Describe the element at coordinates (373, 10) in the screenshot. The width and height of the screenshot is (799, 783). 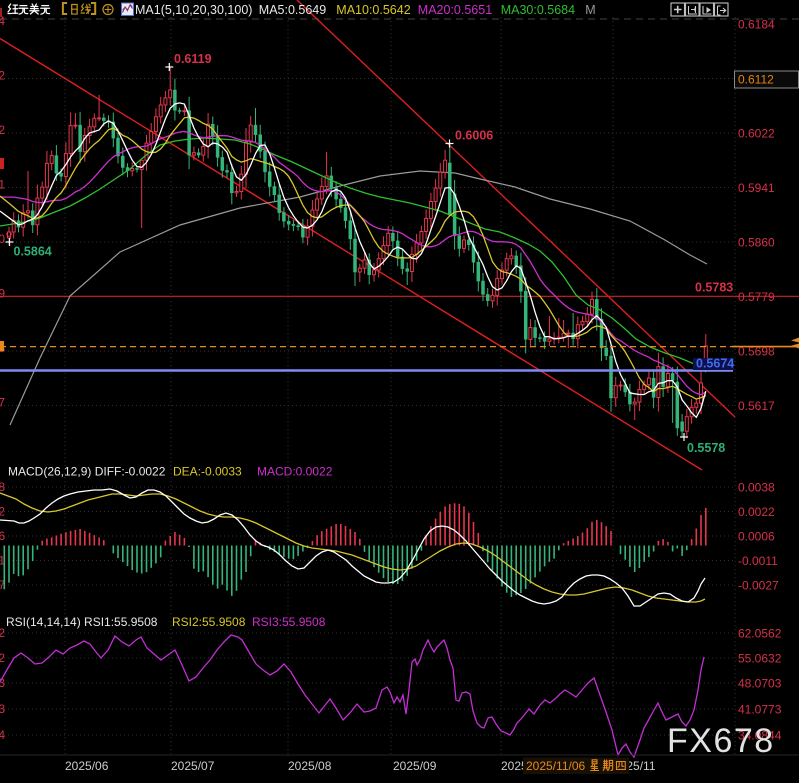
I see `svg-text: MA10:0.5642` at that location.